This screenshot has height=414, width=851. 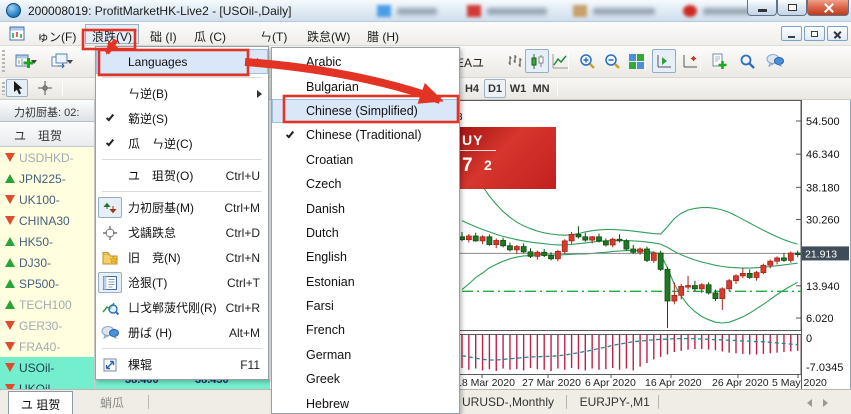 I want to click on language-item-czech: Czech, so click(x=365, y=184).